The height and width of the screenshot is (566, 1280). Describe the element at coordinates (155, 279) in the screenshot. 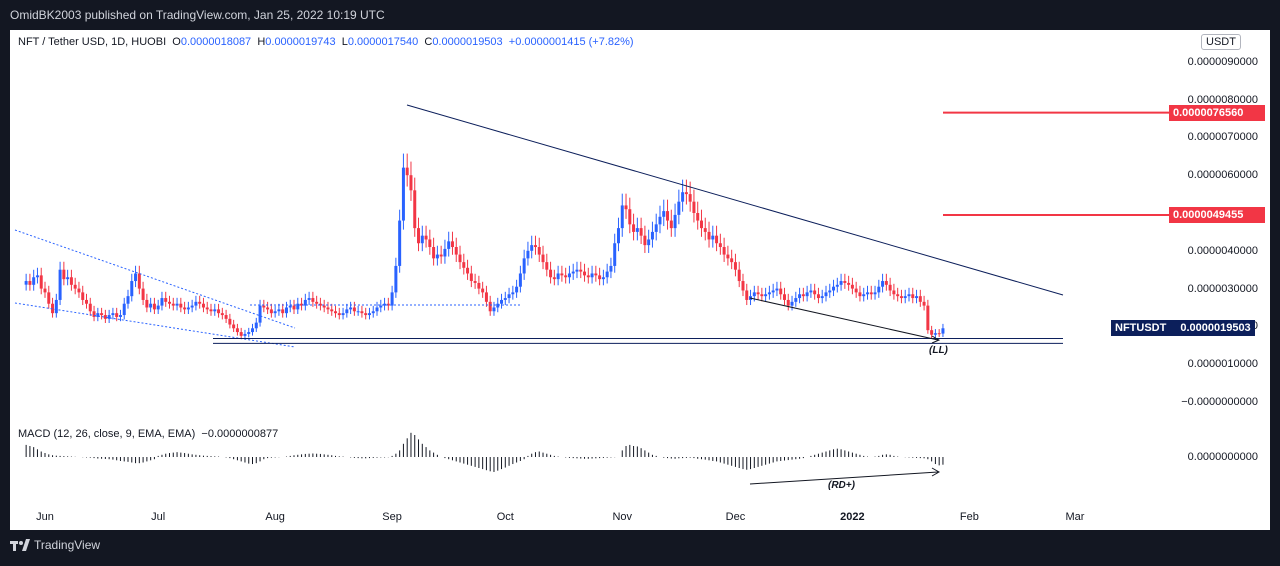

I see `channel-upper-line` at that location.